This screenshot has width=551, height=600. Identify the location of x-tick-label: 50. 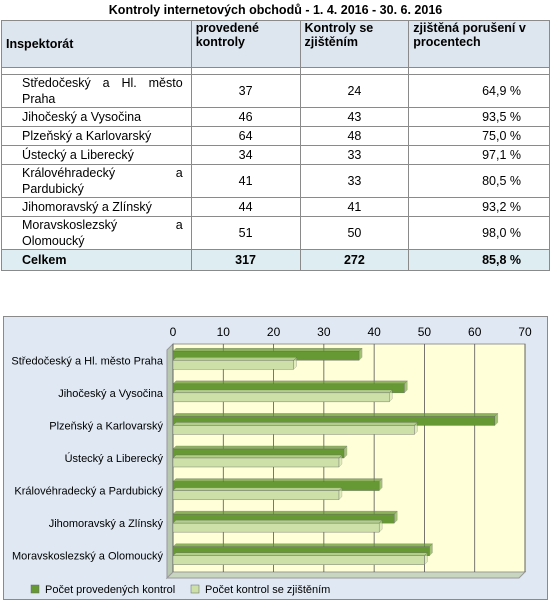
(425, 332).